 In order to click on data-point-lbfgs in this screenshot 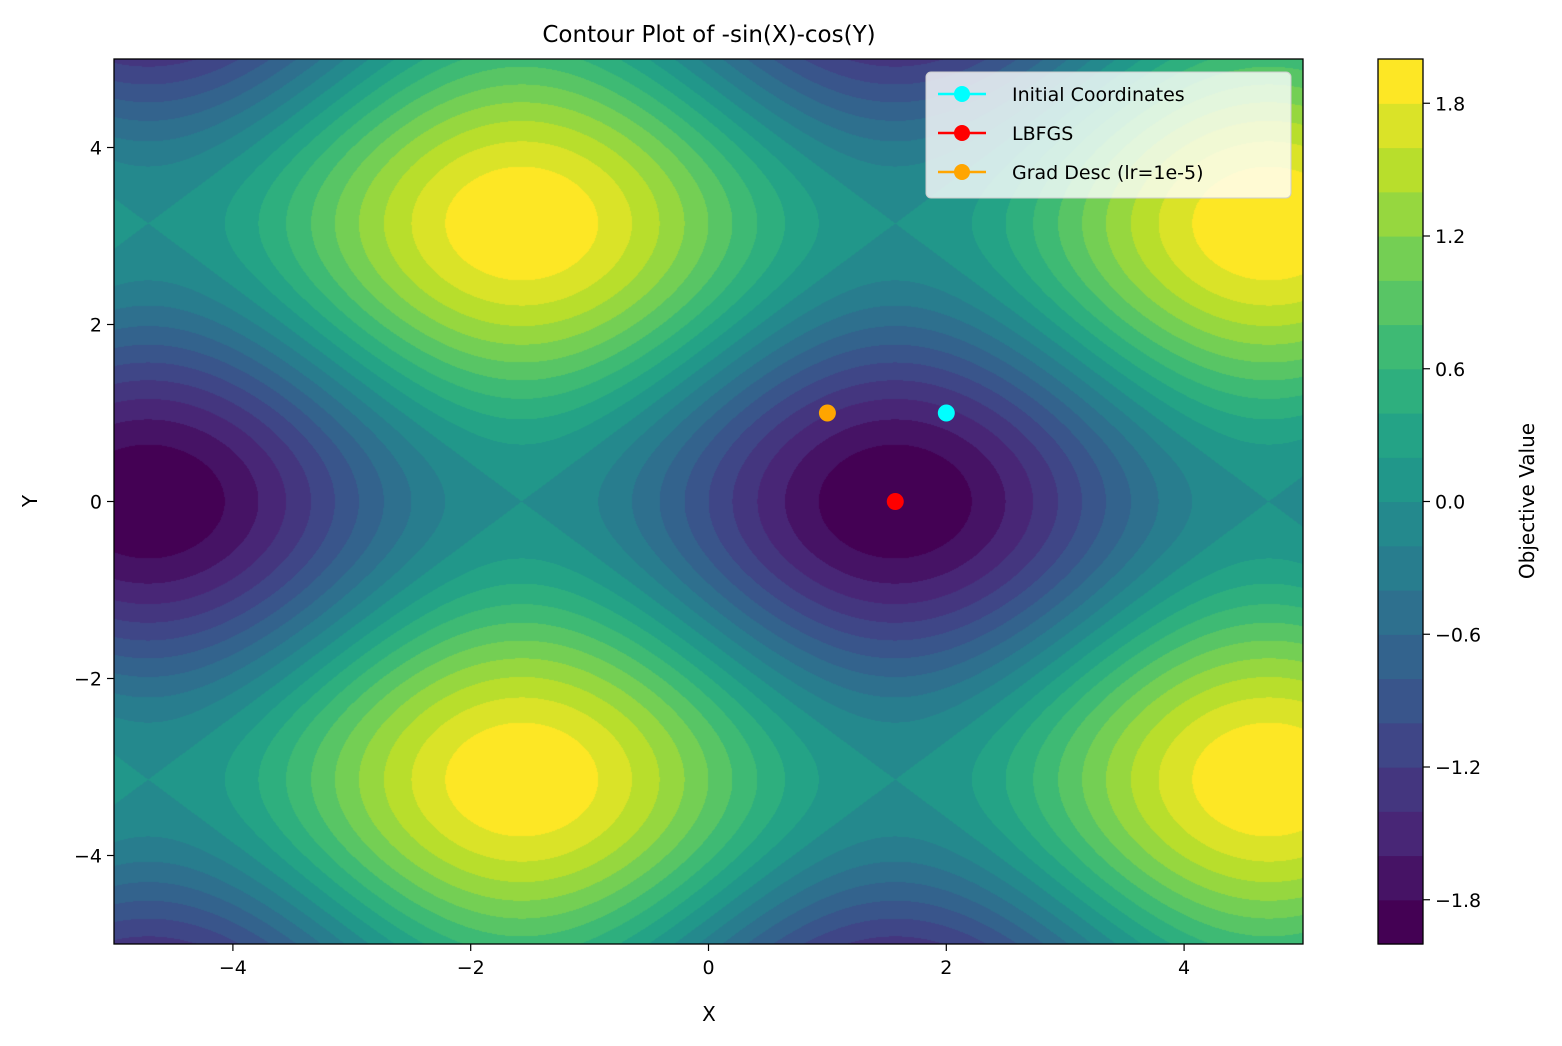, I will do `click(895, 501)`.